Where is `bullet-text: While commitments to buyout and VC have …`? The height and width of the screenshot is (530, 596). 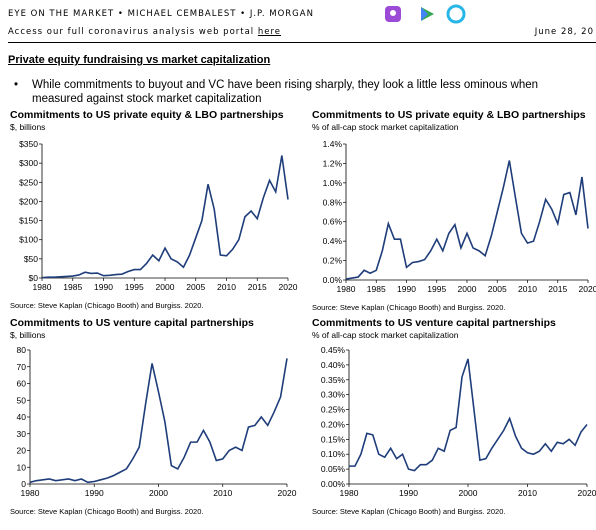
bullet-text: While commitments to buyout and VC have … is located at coordinates (285, 92).